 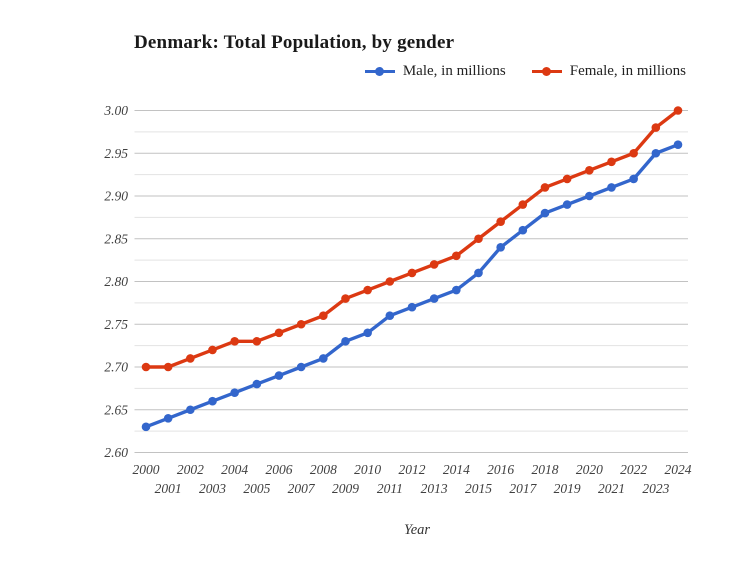 What do you see at coordinates (279, 469) in the screenshot?
I see `x-axis-tick-label: 2006` at bounding box center [279, 469].